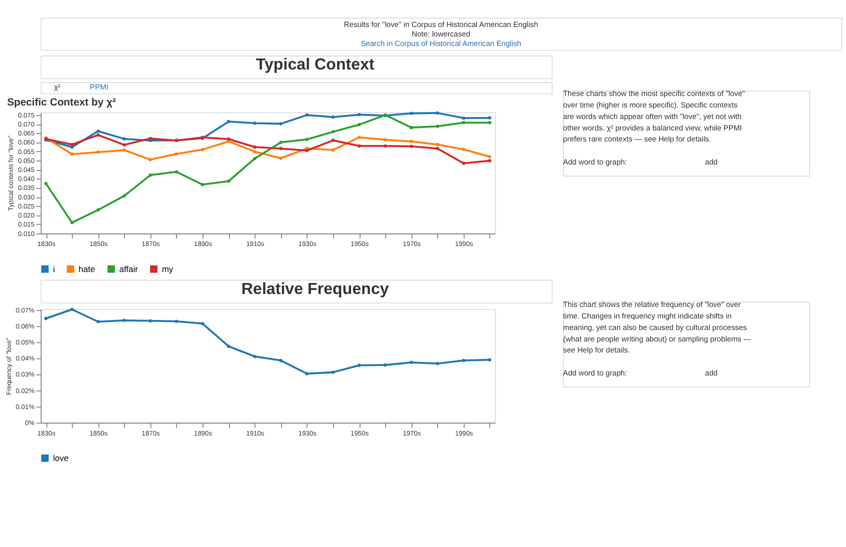 The width and height of the screenshot is (846, 547). Describe the element at coordinates (87, 269) in the screenshot. I see `legend-label: hate` at that location.